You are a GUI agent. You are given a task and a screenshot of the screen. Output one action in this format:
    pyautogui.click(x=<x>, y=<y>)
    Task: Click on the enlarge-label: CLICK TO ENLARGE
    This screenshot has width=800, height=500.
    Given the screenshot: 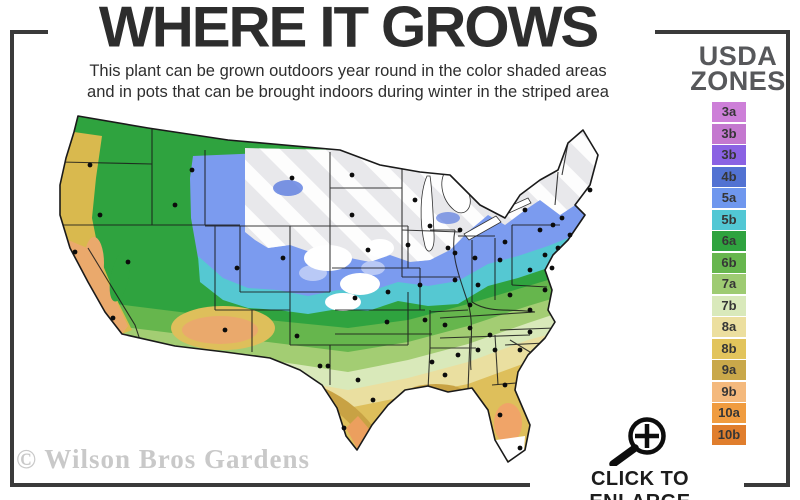 What is the action you would take?
    pyautogui.click(x=639, y=484)
    